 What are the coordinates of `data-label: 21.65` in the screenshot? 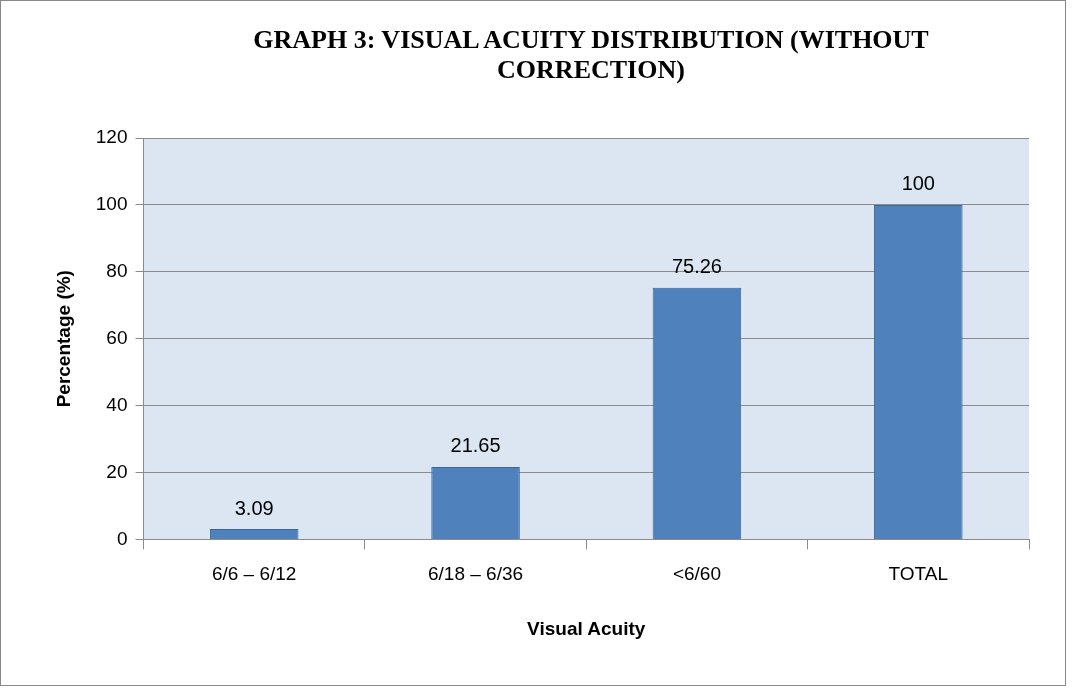 It's located at (475, 445).